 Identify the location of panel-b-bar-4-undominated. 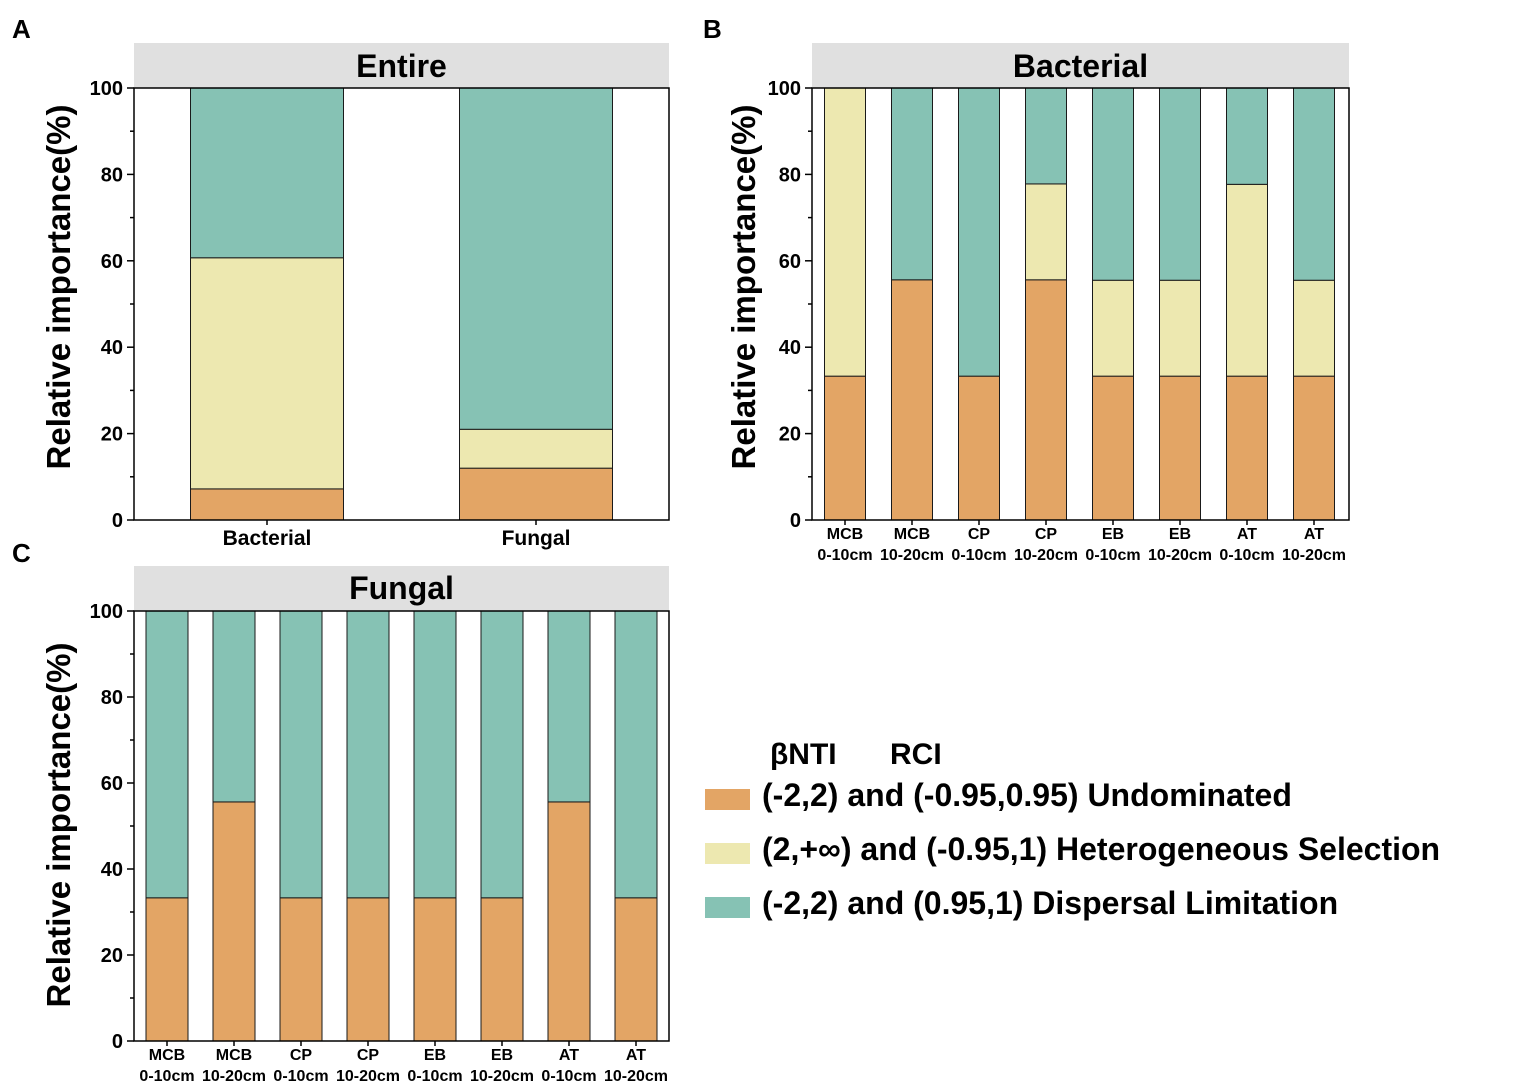
(1046, 400).